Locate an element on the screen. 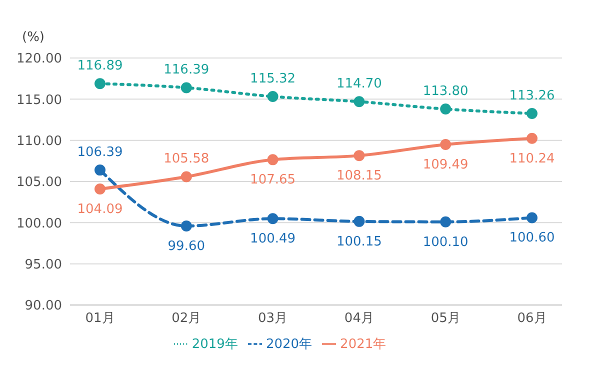 The image size is (600, 365). data-label: 106.39 is located at coordinates (100, 152).